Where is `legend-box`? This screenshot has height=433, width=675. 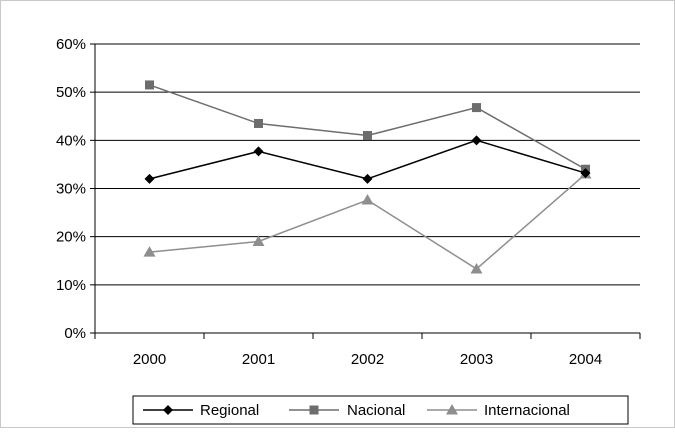 legend-box is located at coordinates (380, 410).